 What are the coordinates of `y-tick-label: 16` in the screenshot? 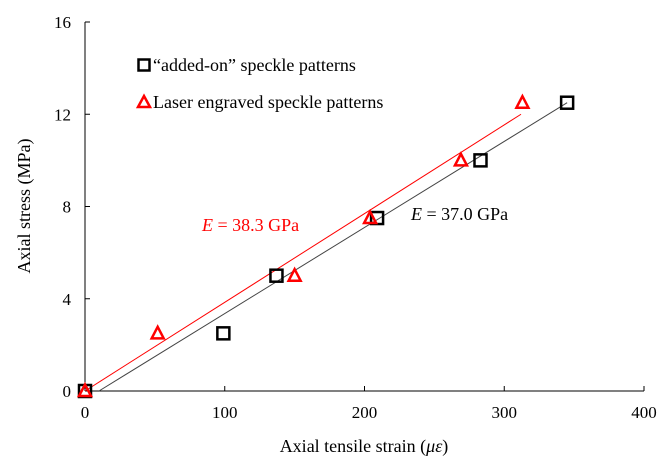 It's located at (62, 22).